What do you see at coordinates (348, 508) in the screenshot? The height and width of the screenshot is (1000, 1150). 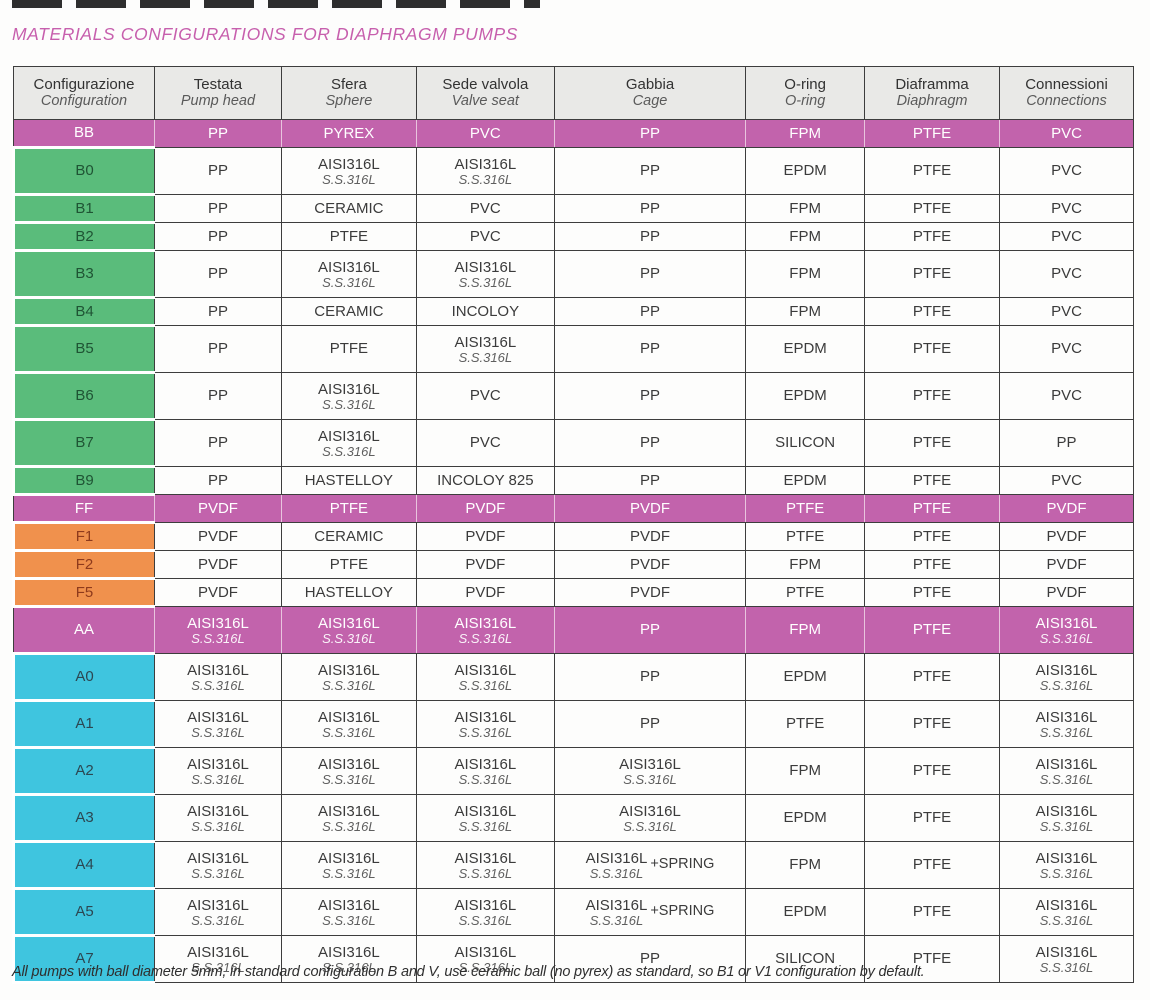 I see `cell-ff-sphere: PTFE` at bounding box center [348, 508].